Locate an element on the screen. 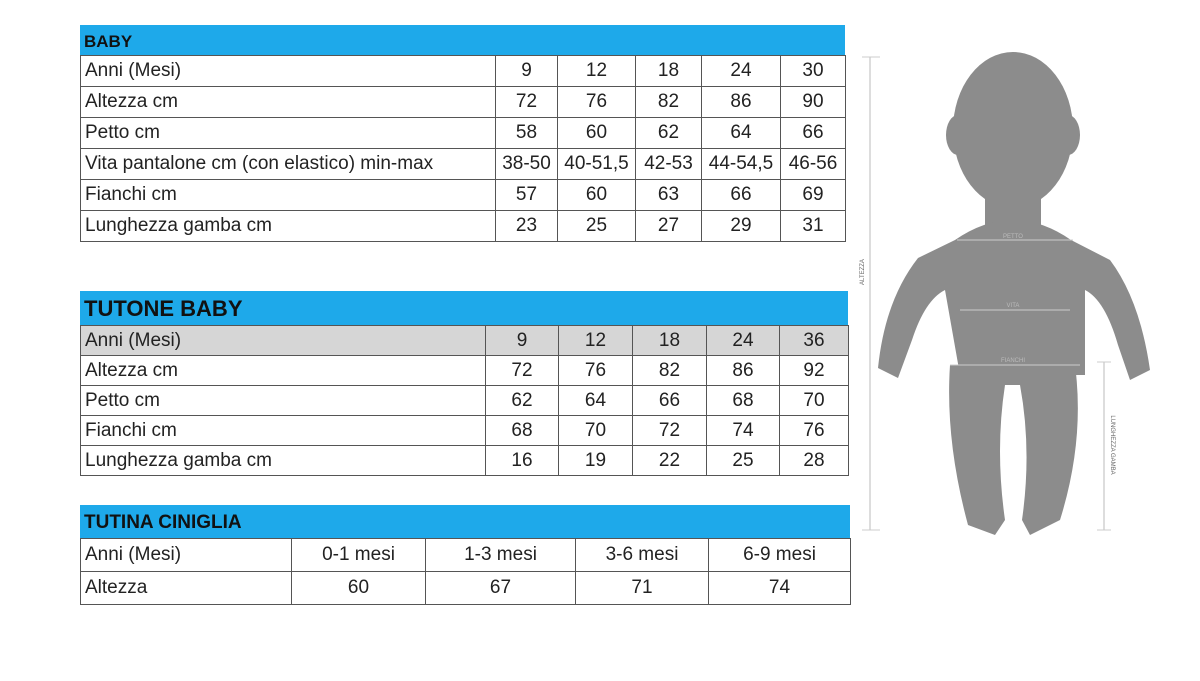 This screenshot has height=681, width=1200. cell-value: 18 is located at coordinates (669, 340).